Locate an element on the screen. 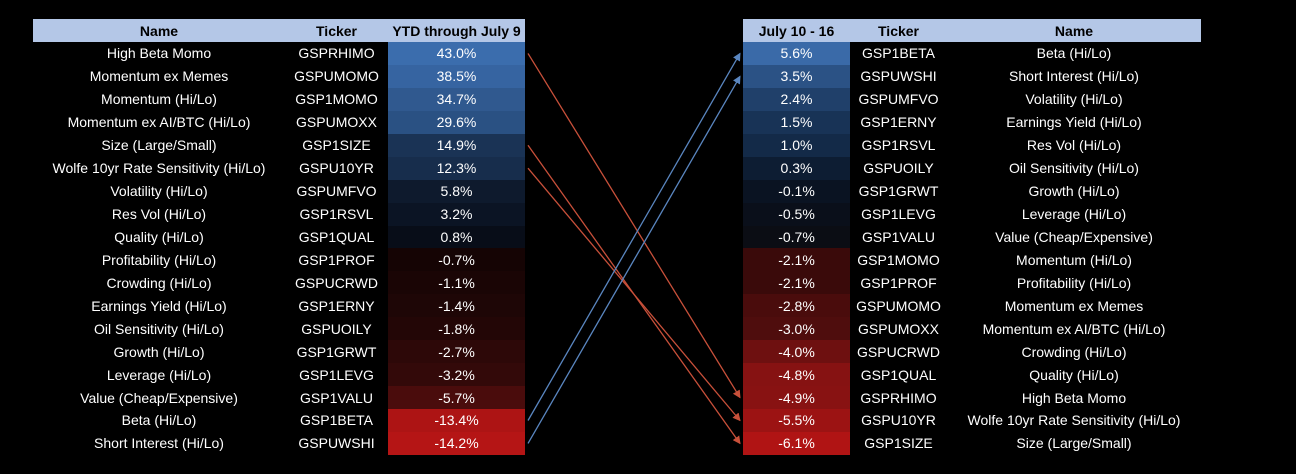 This screenshot has height=474, width=1296. table-row: Leverage (Hi/Lo) GSP1LEVG -3.2% is located at coordinates (279, 375).